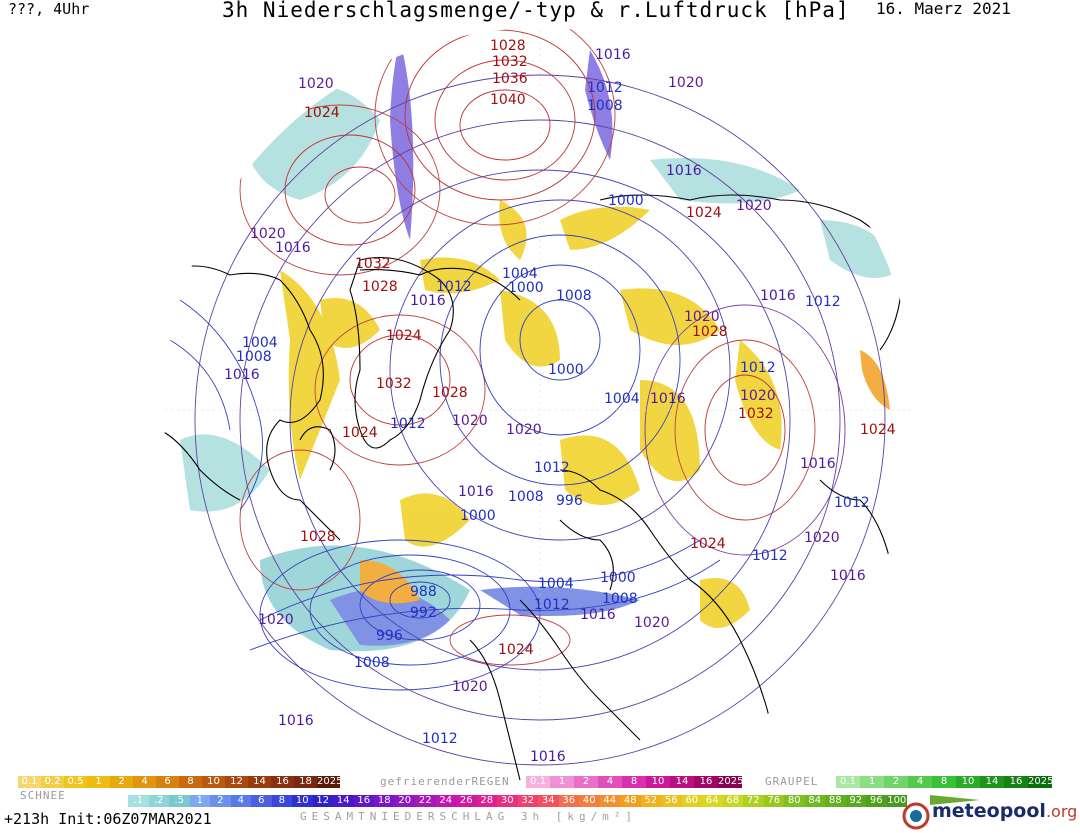 This screenshot has height=833, width=1080. I want to click on legend-swatch: 92, so click(855, 801).